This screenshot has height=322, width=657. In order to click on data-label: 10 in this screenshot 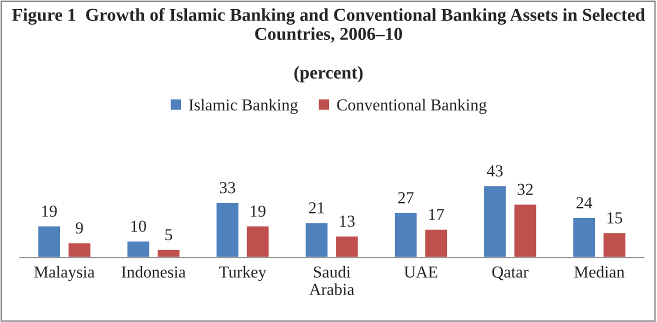, I will do `click(138, 226)`.